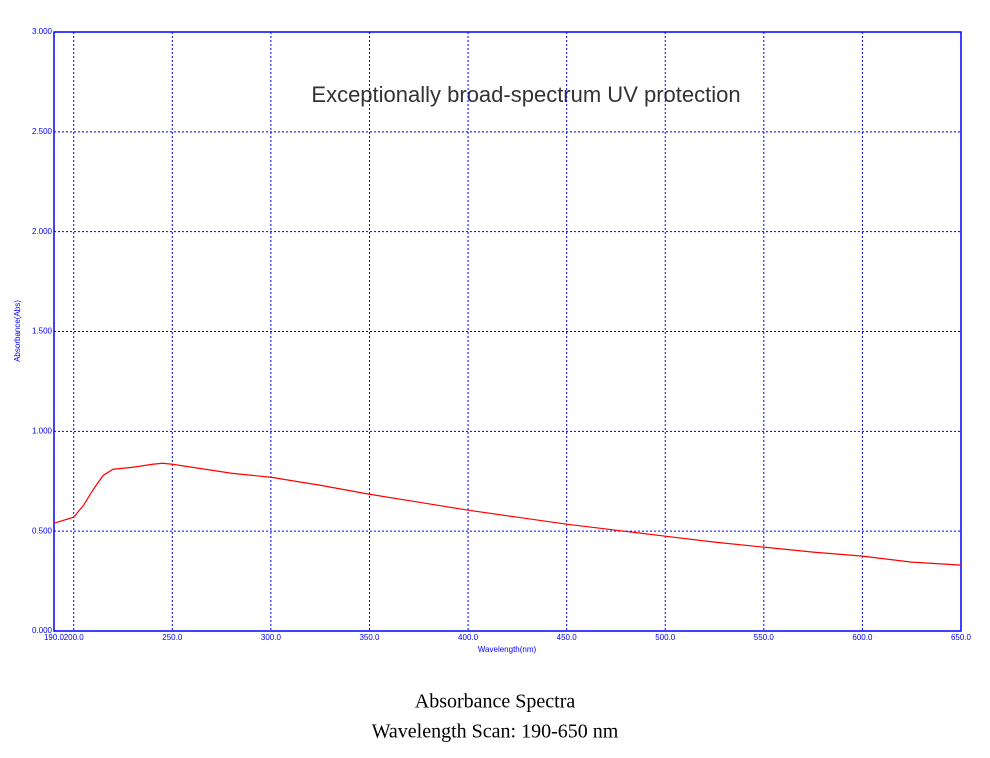 This screenshot has width=990, height=758. What do you see at coordinates (42, 430) in the screenshot?
I see `y-tick-label: 1.000` at bounding box center [42, 430].